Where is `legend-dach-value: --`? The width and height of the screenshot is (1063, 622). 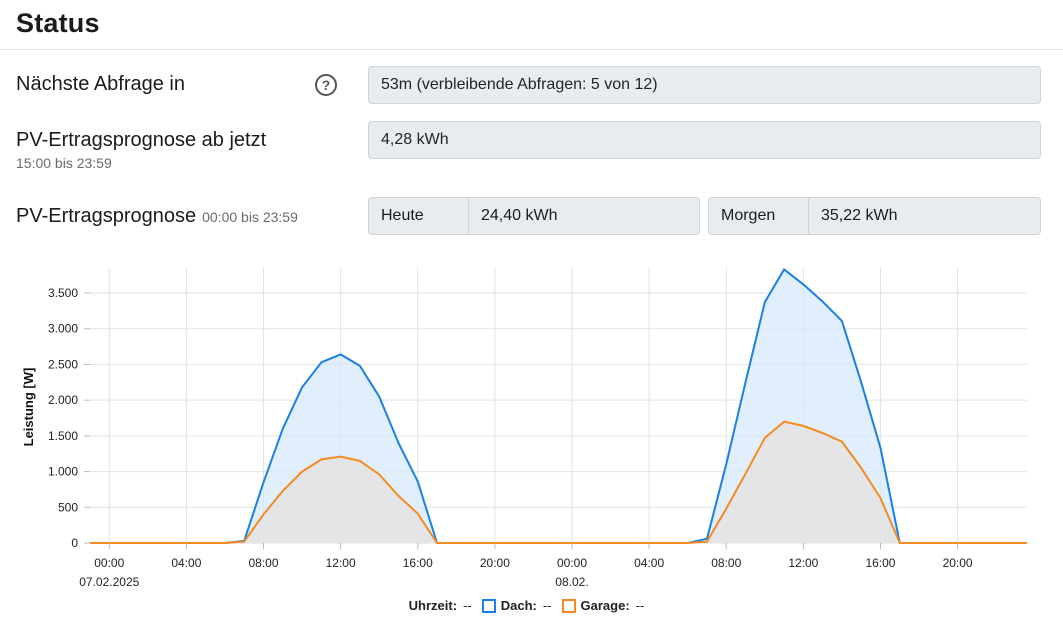
legend-dach-value: -- is located at coordinates (547, 605).